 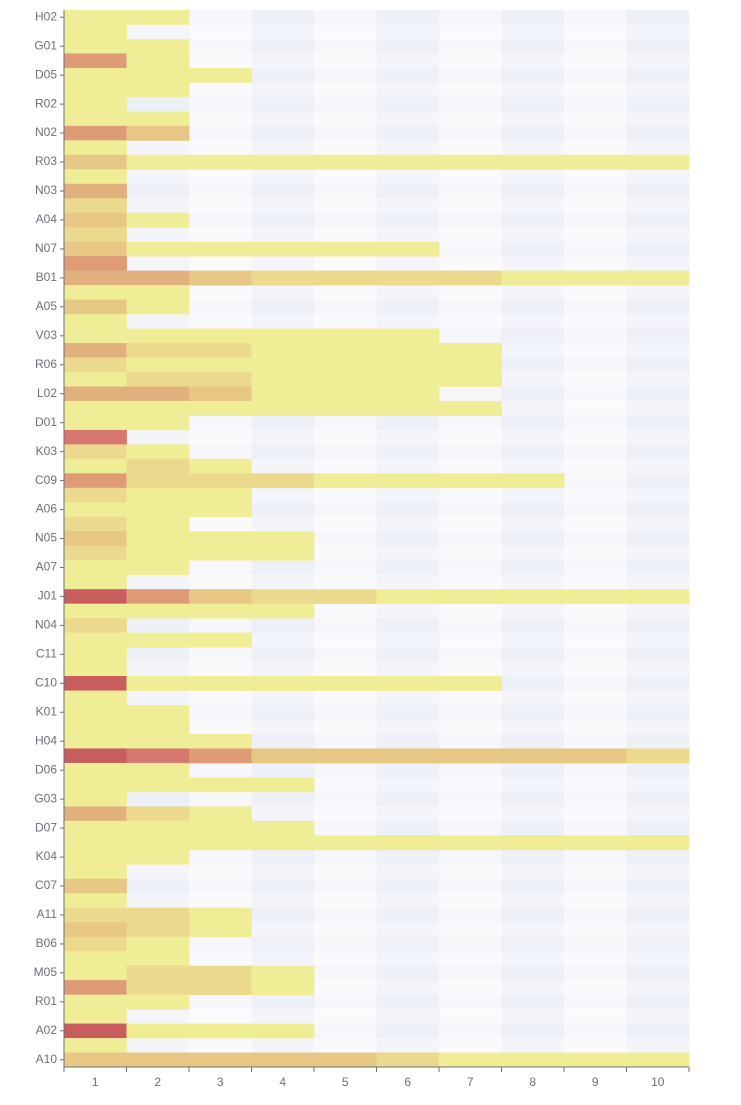 What do you see at coordinates (47, 711) in the screenshot?
I see `y-tick-label: K01` at bounding box center [47, 711].